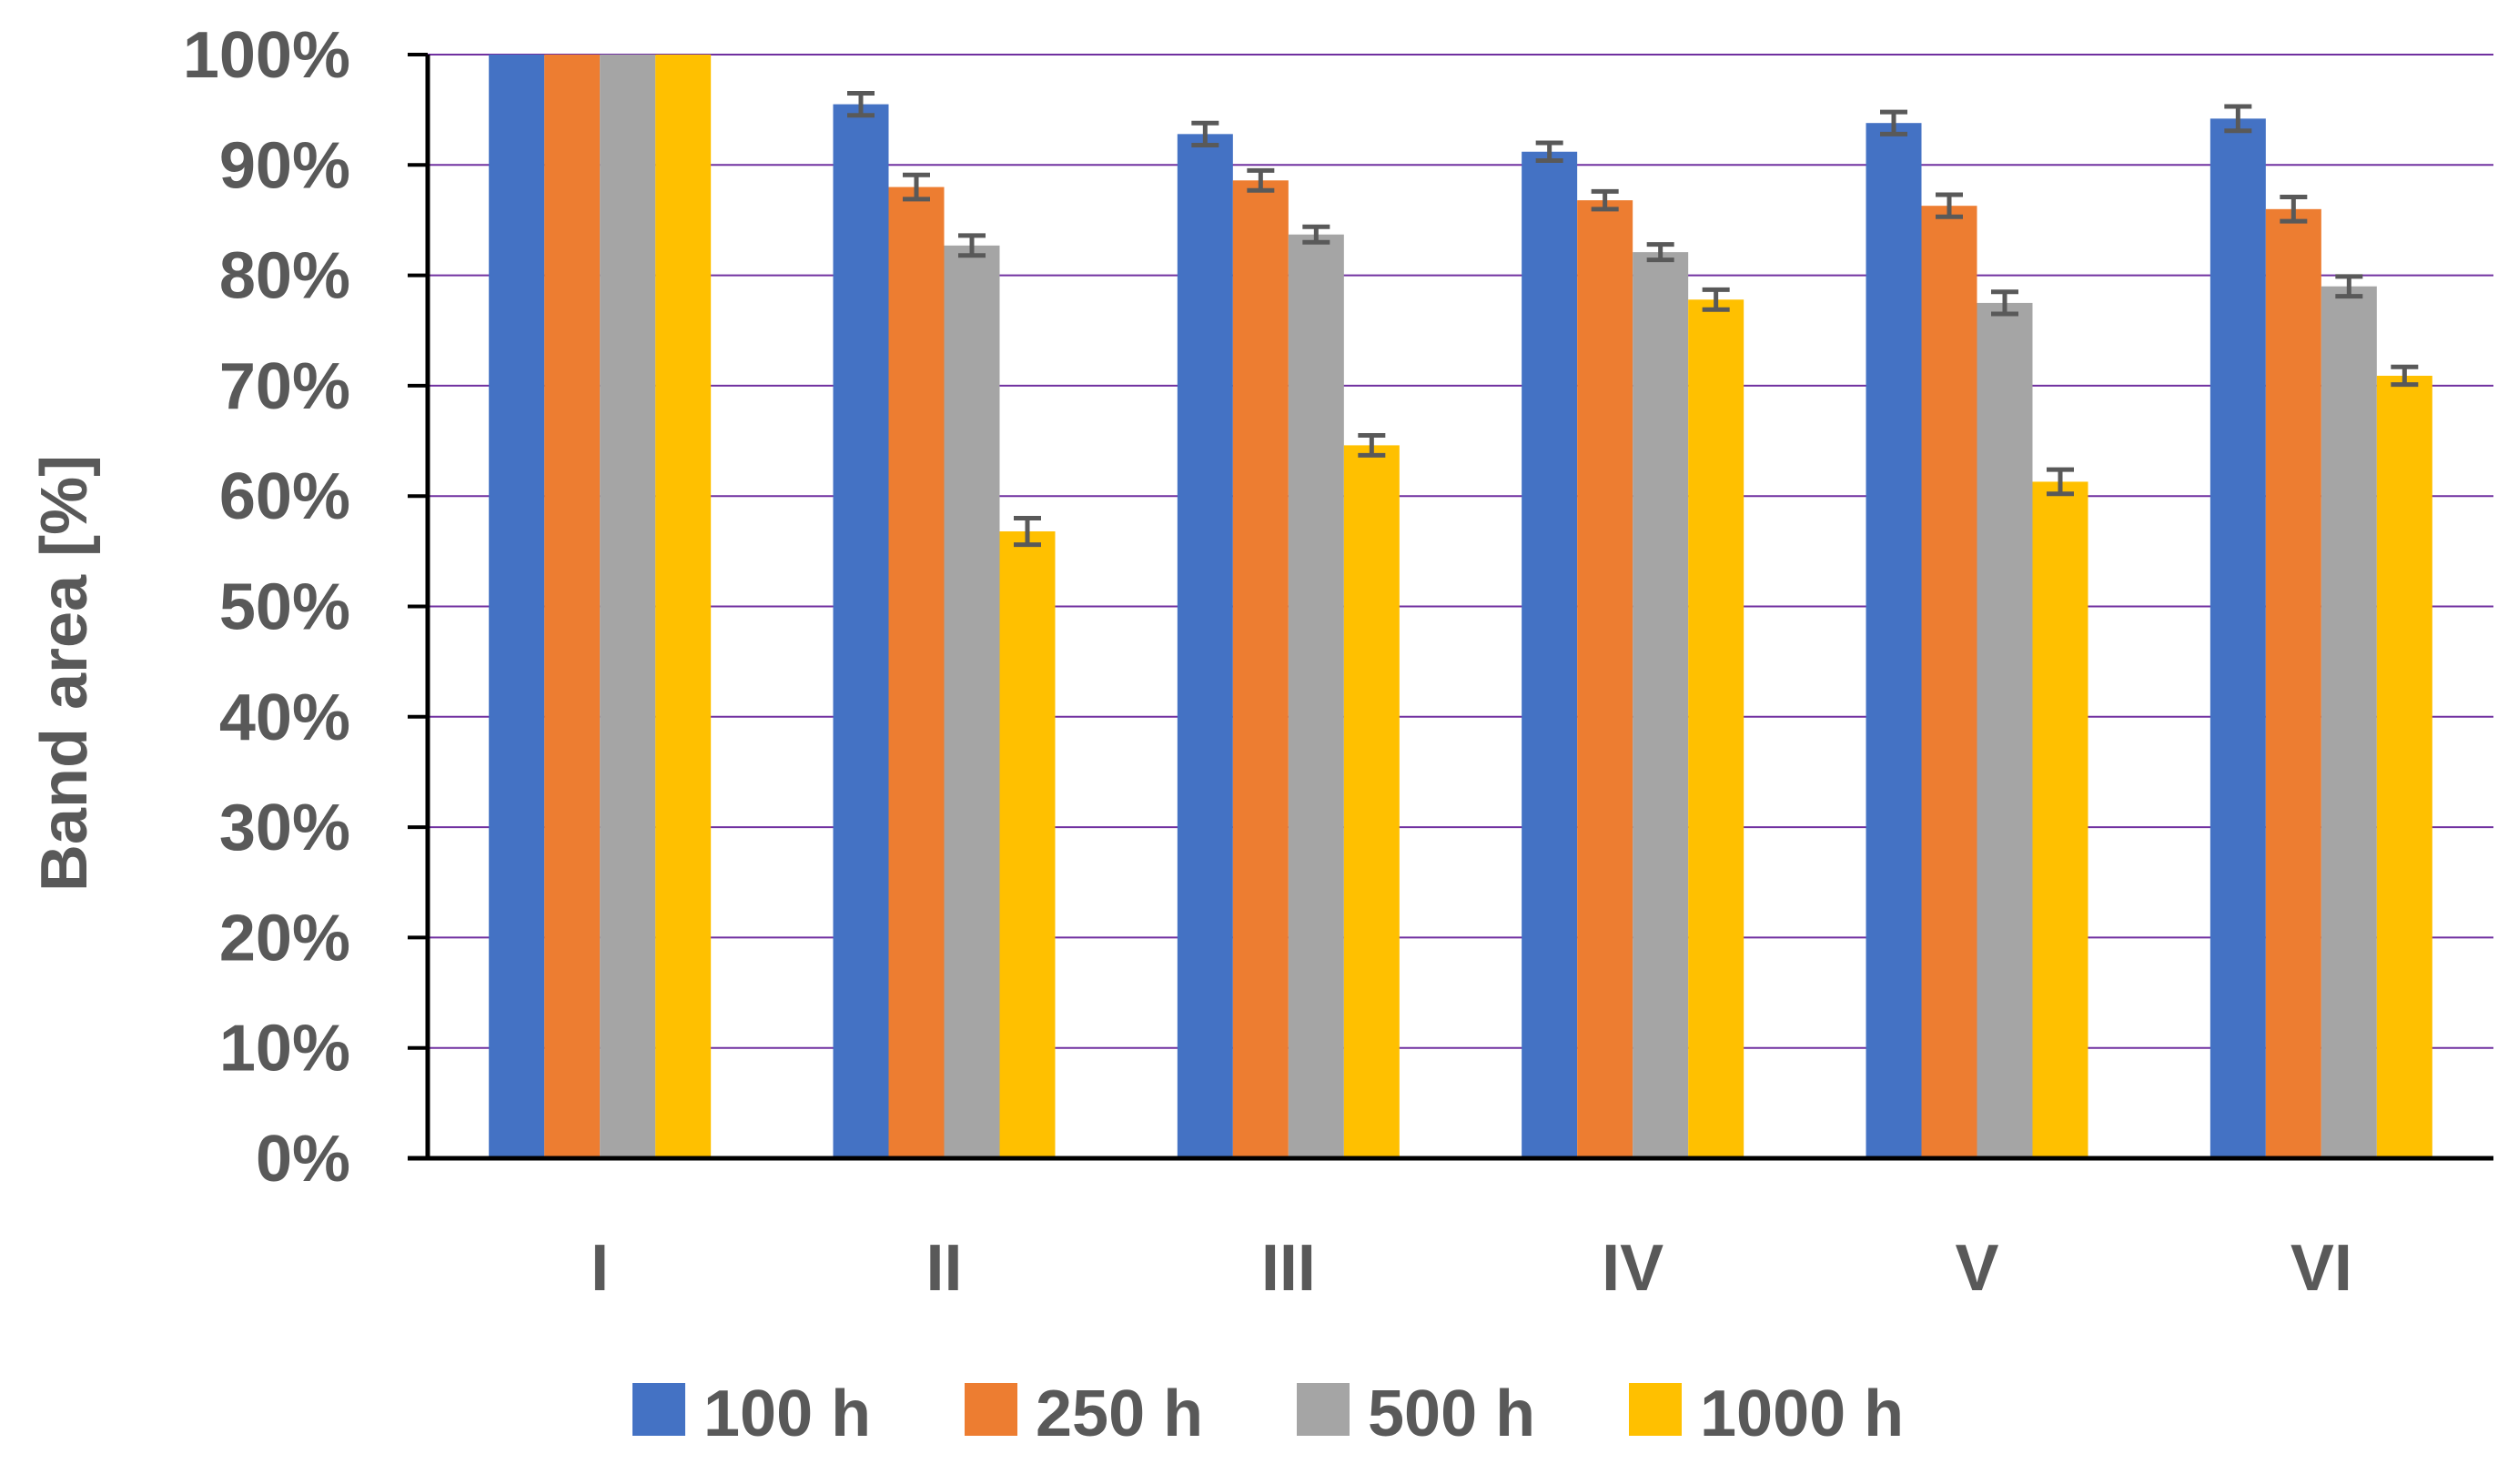  Describe the element at coordinates (917, 672) in the screenshot. I see `bar-250h-II` at that location.